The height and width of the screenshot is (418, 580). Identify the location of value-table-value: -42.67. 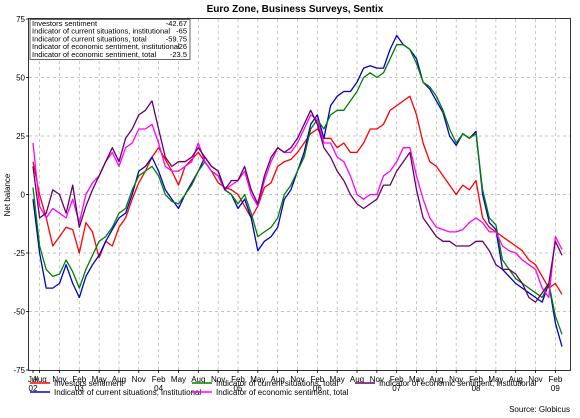
(176, 23).